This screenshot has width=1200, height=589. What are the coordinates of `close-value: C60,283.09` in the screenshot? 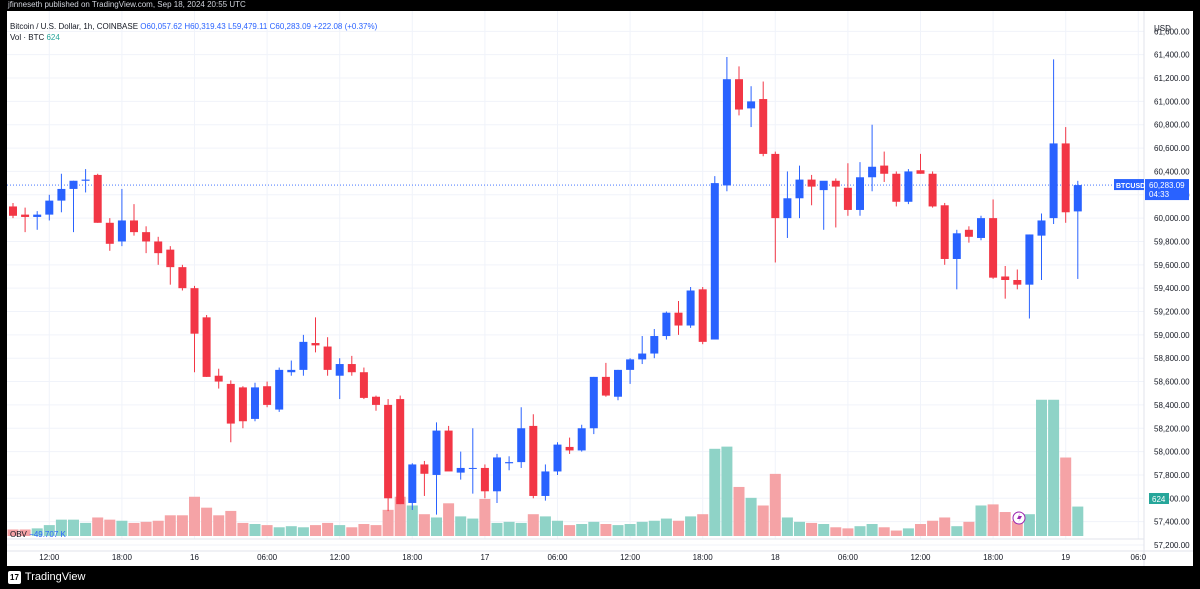 It's located at (290, 26).